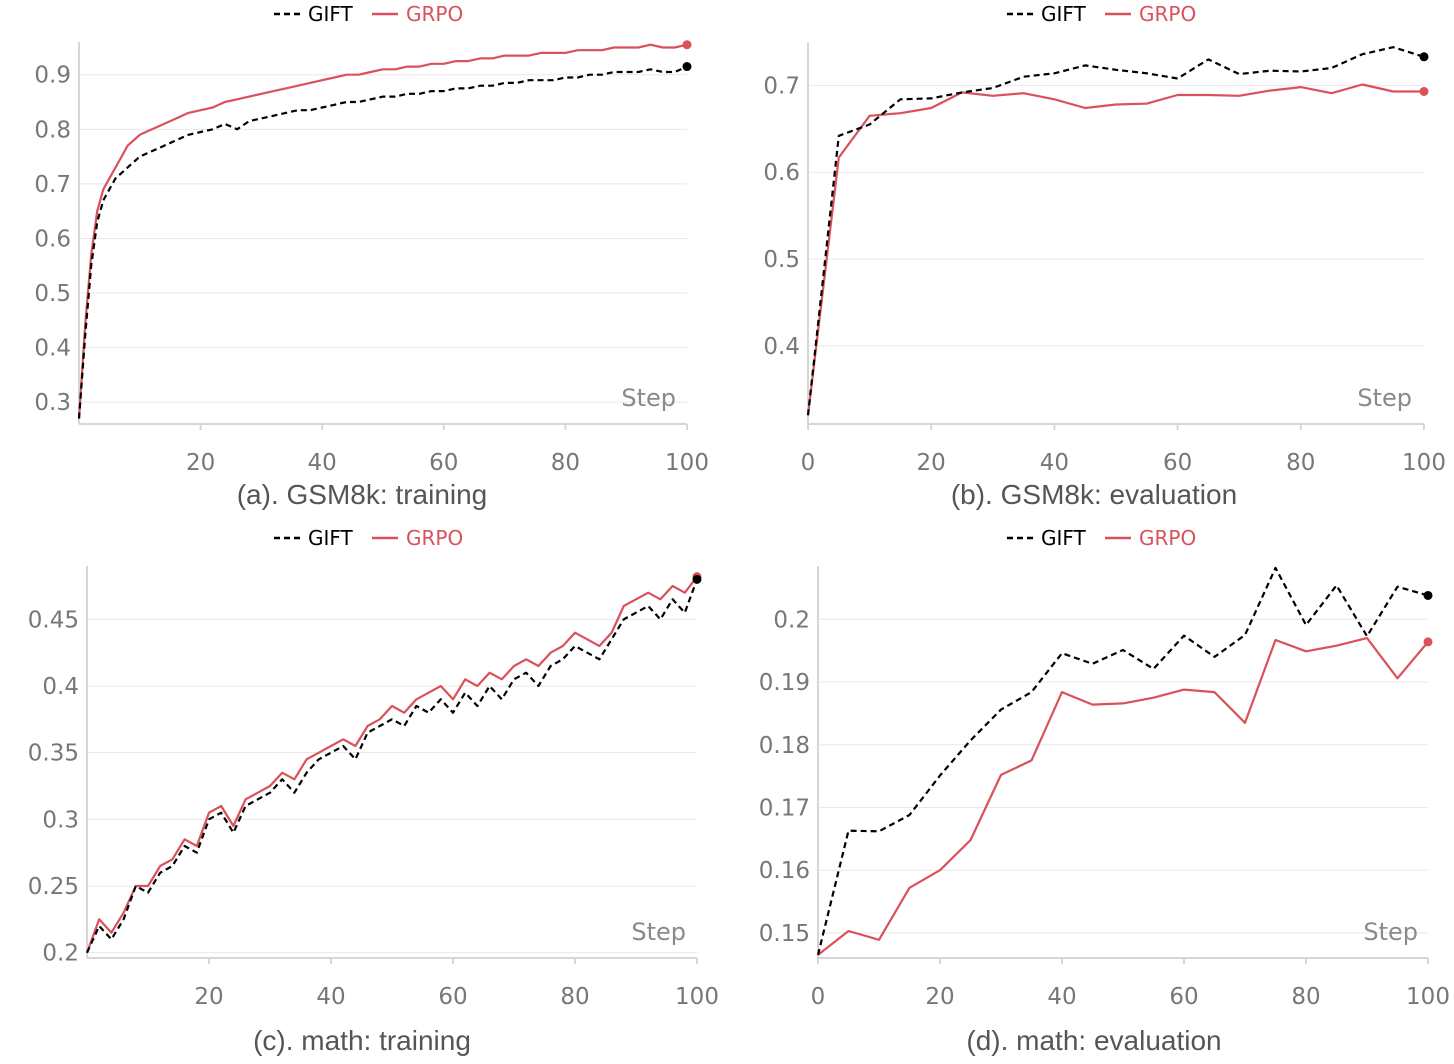  I want to click on y-tick-label: 0.25, so click(53, 887).